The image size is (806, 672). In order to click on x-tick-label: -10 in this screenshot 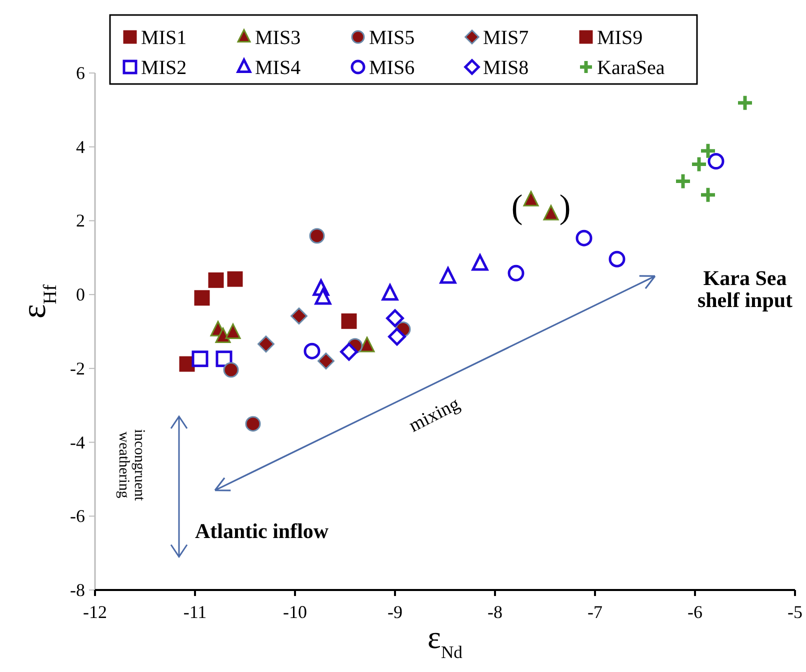, I will do `click(295, 612)`.